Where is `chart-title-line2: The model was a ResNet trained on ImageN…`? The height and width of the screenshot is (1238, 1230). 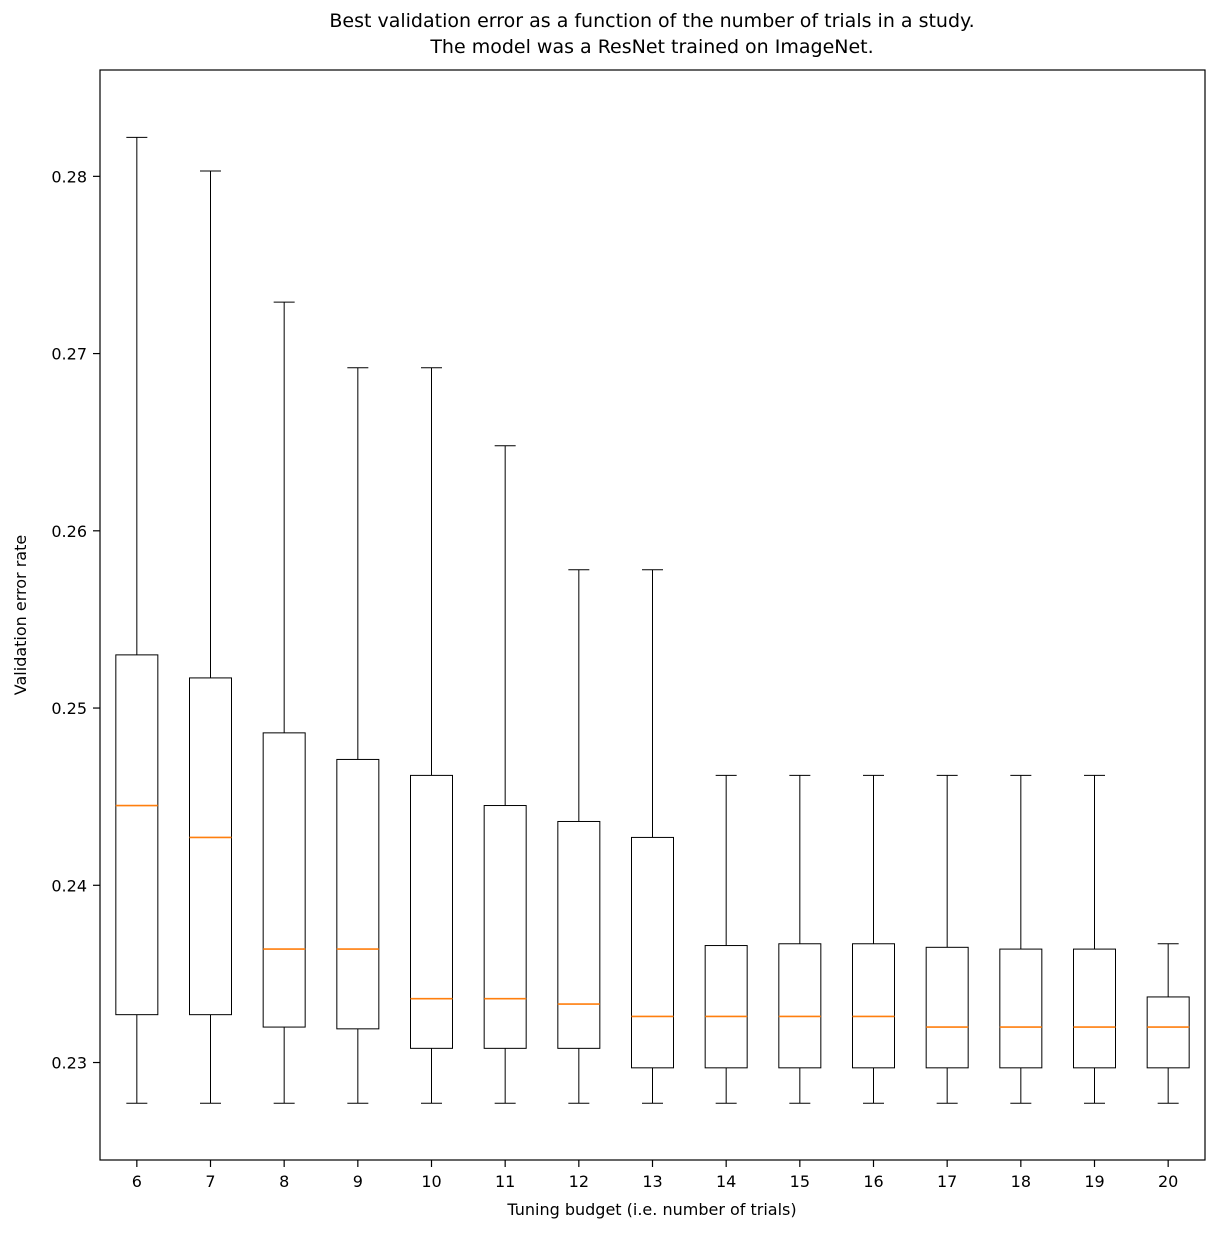
chart-title-line2: The model was a ResNet trained on ImageN… is located at coordinates (651, 47).